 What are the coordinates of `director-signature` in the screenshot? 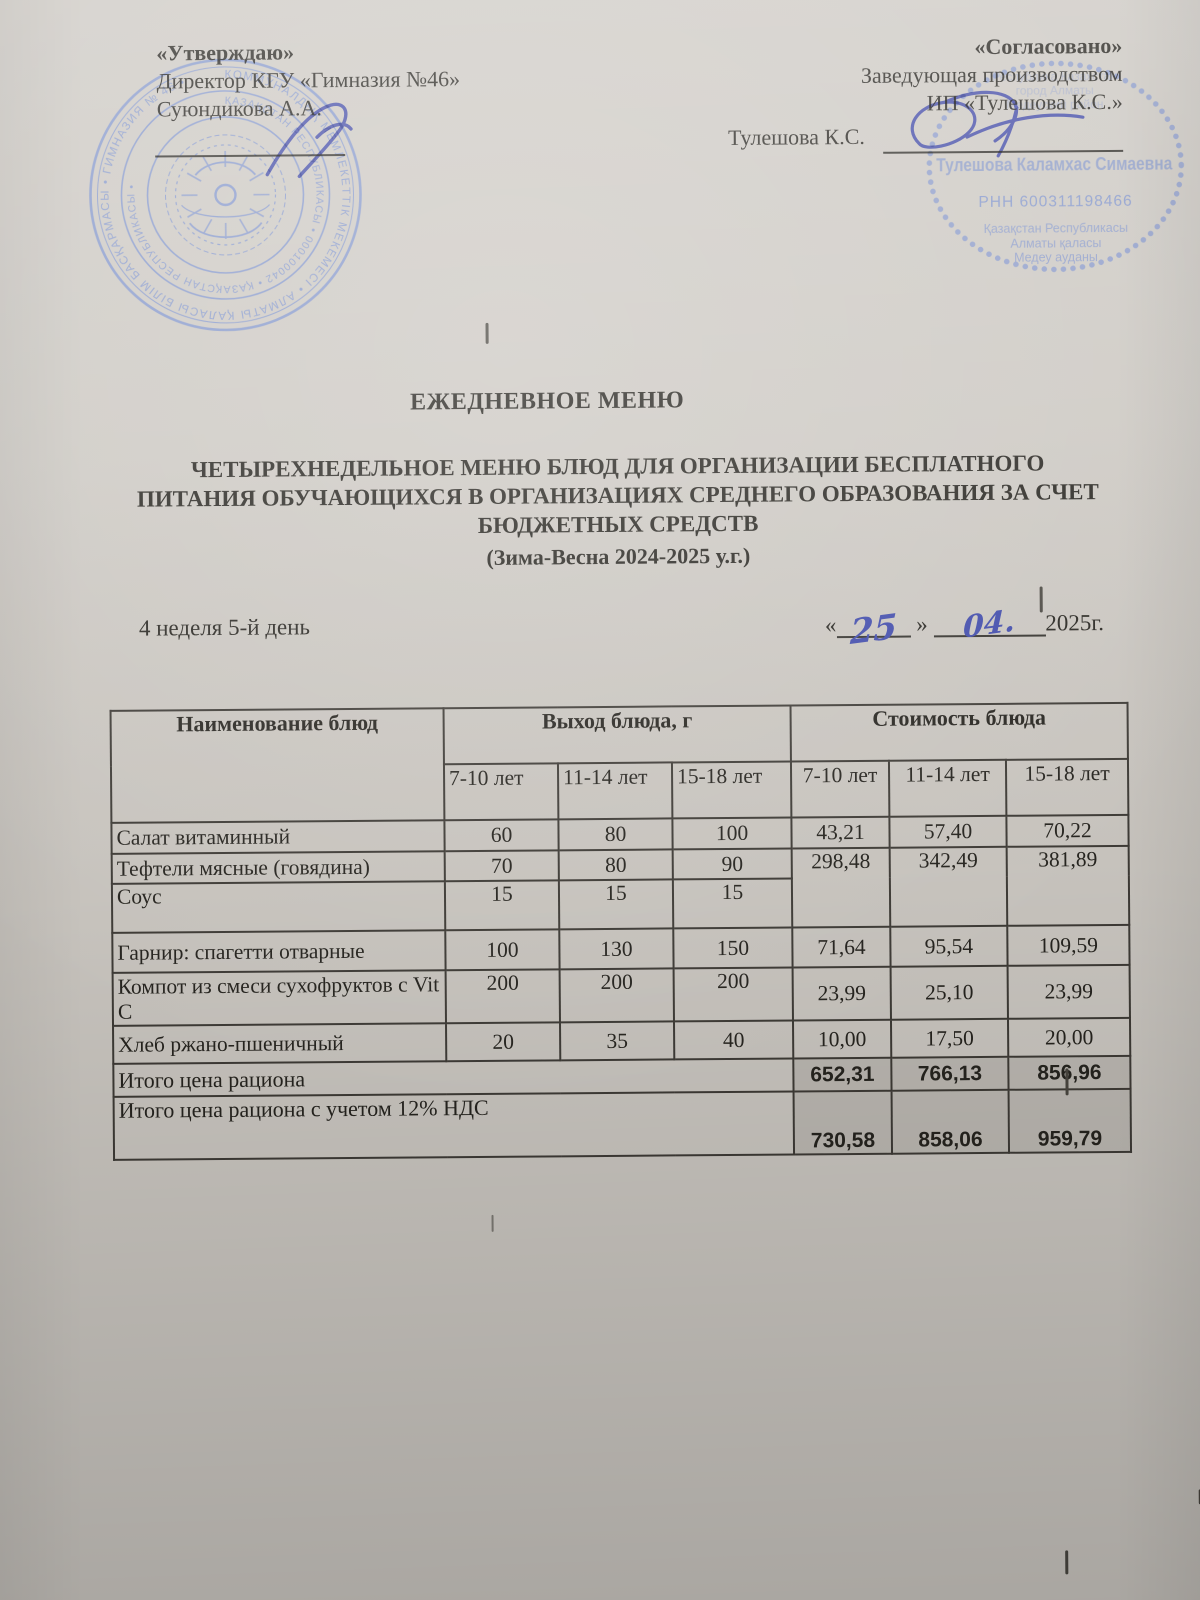 It's located at (309, 140).